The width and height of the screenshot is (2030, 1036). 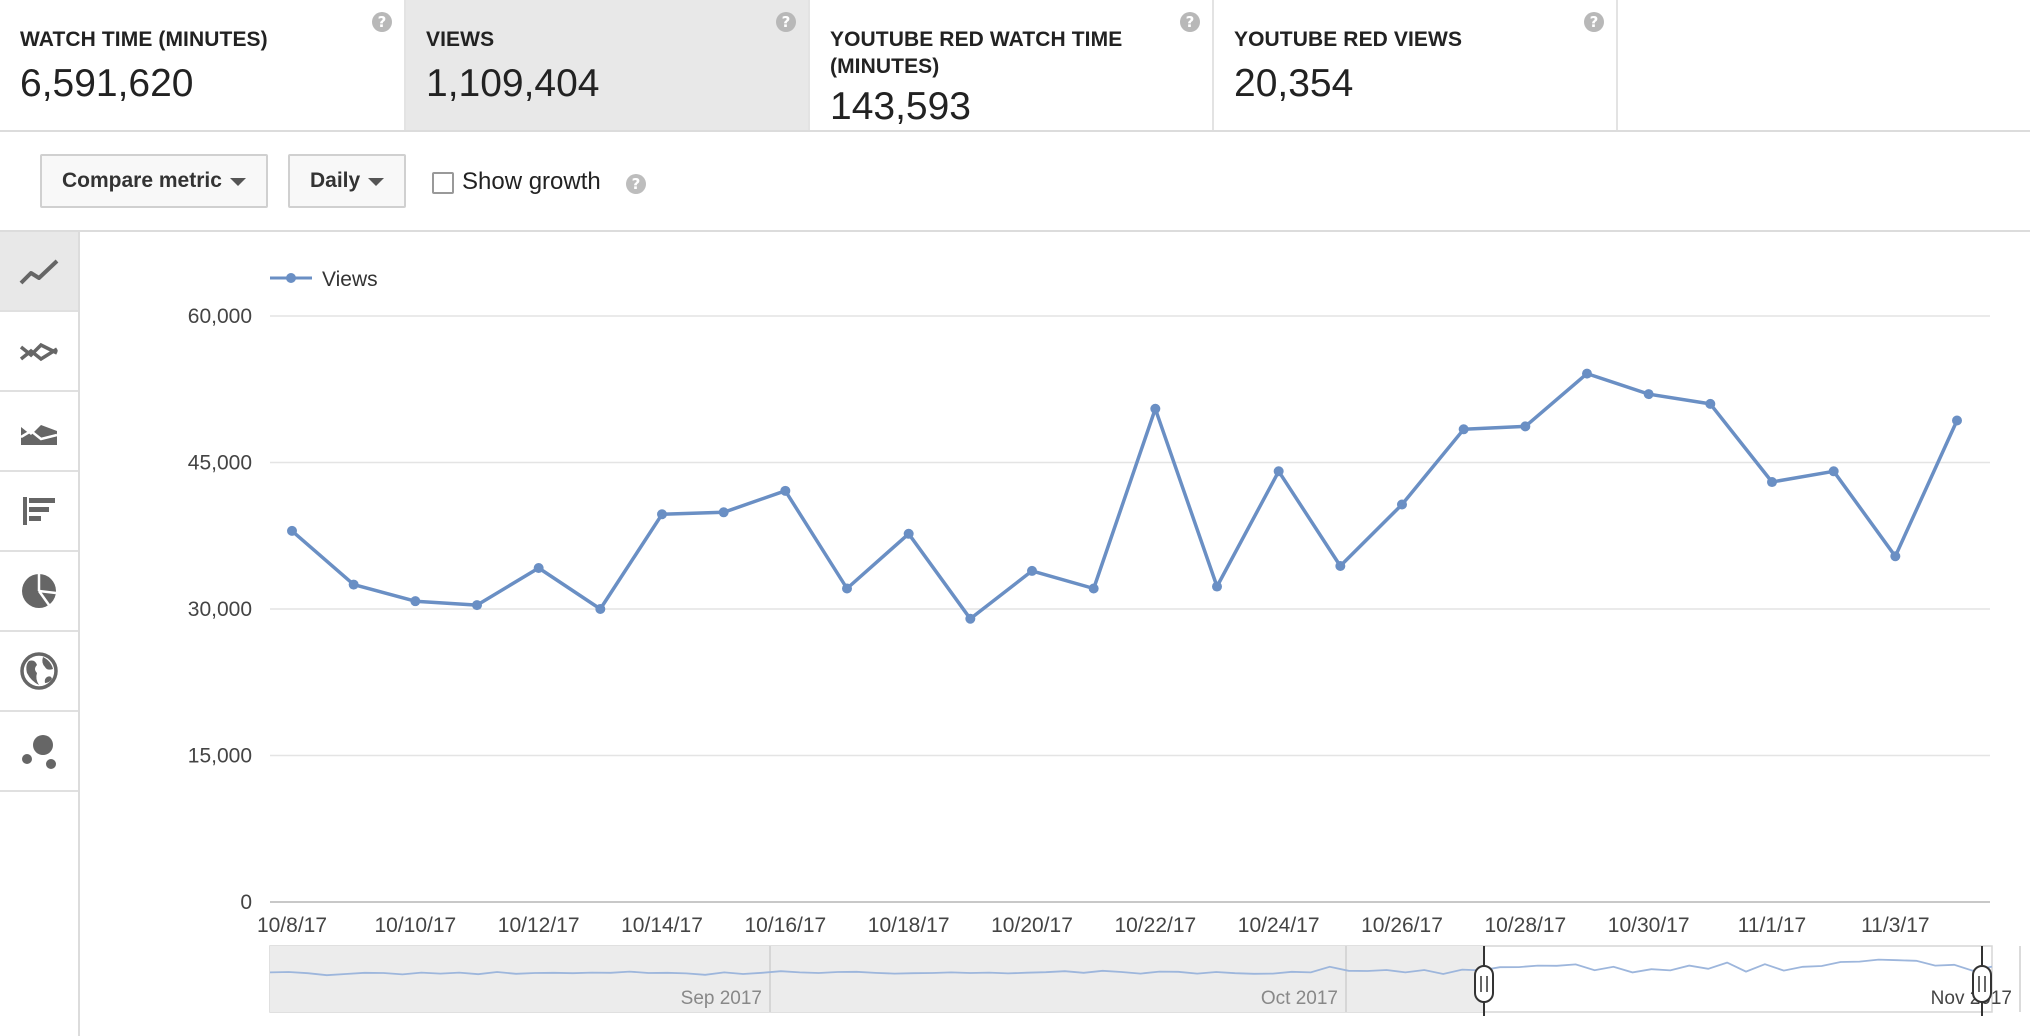 I want to click on x-tick-label: 10/20/17, so click(x=1032, y=925).